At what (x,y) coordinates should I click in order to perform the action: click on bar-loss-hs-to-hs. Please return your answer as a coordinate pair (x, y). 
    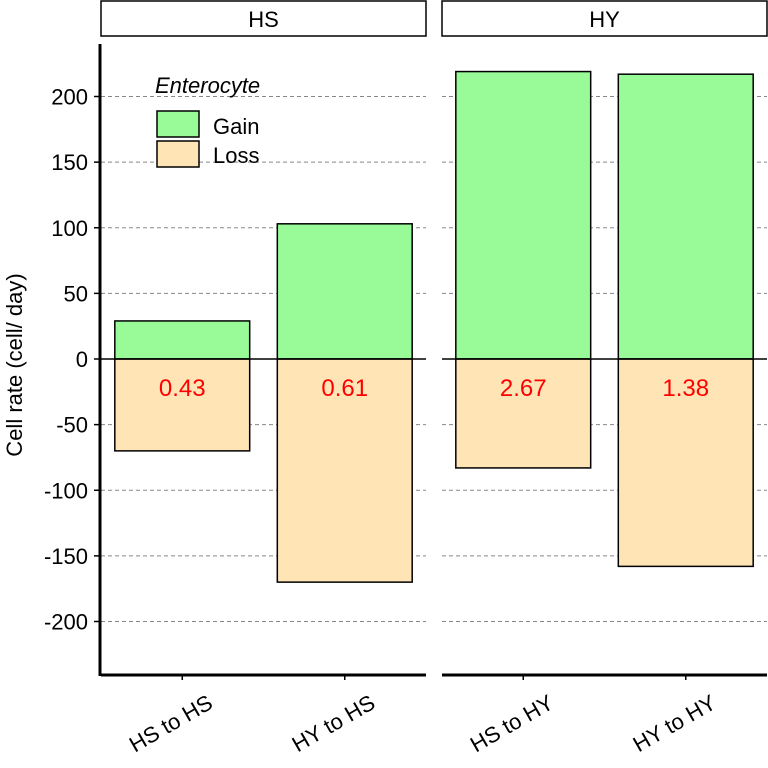
    Looking at the image, I should click on (182, 405).